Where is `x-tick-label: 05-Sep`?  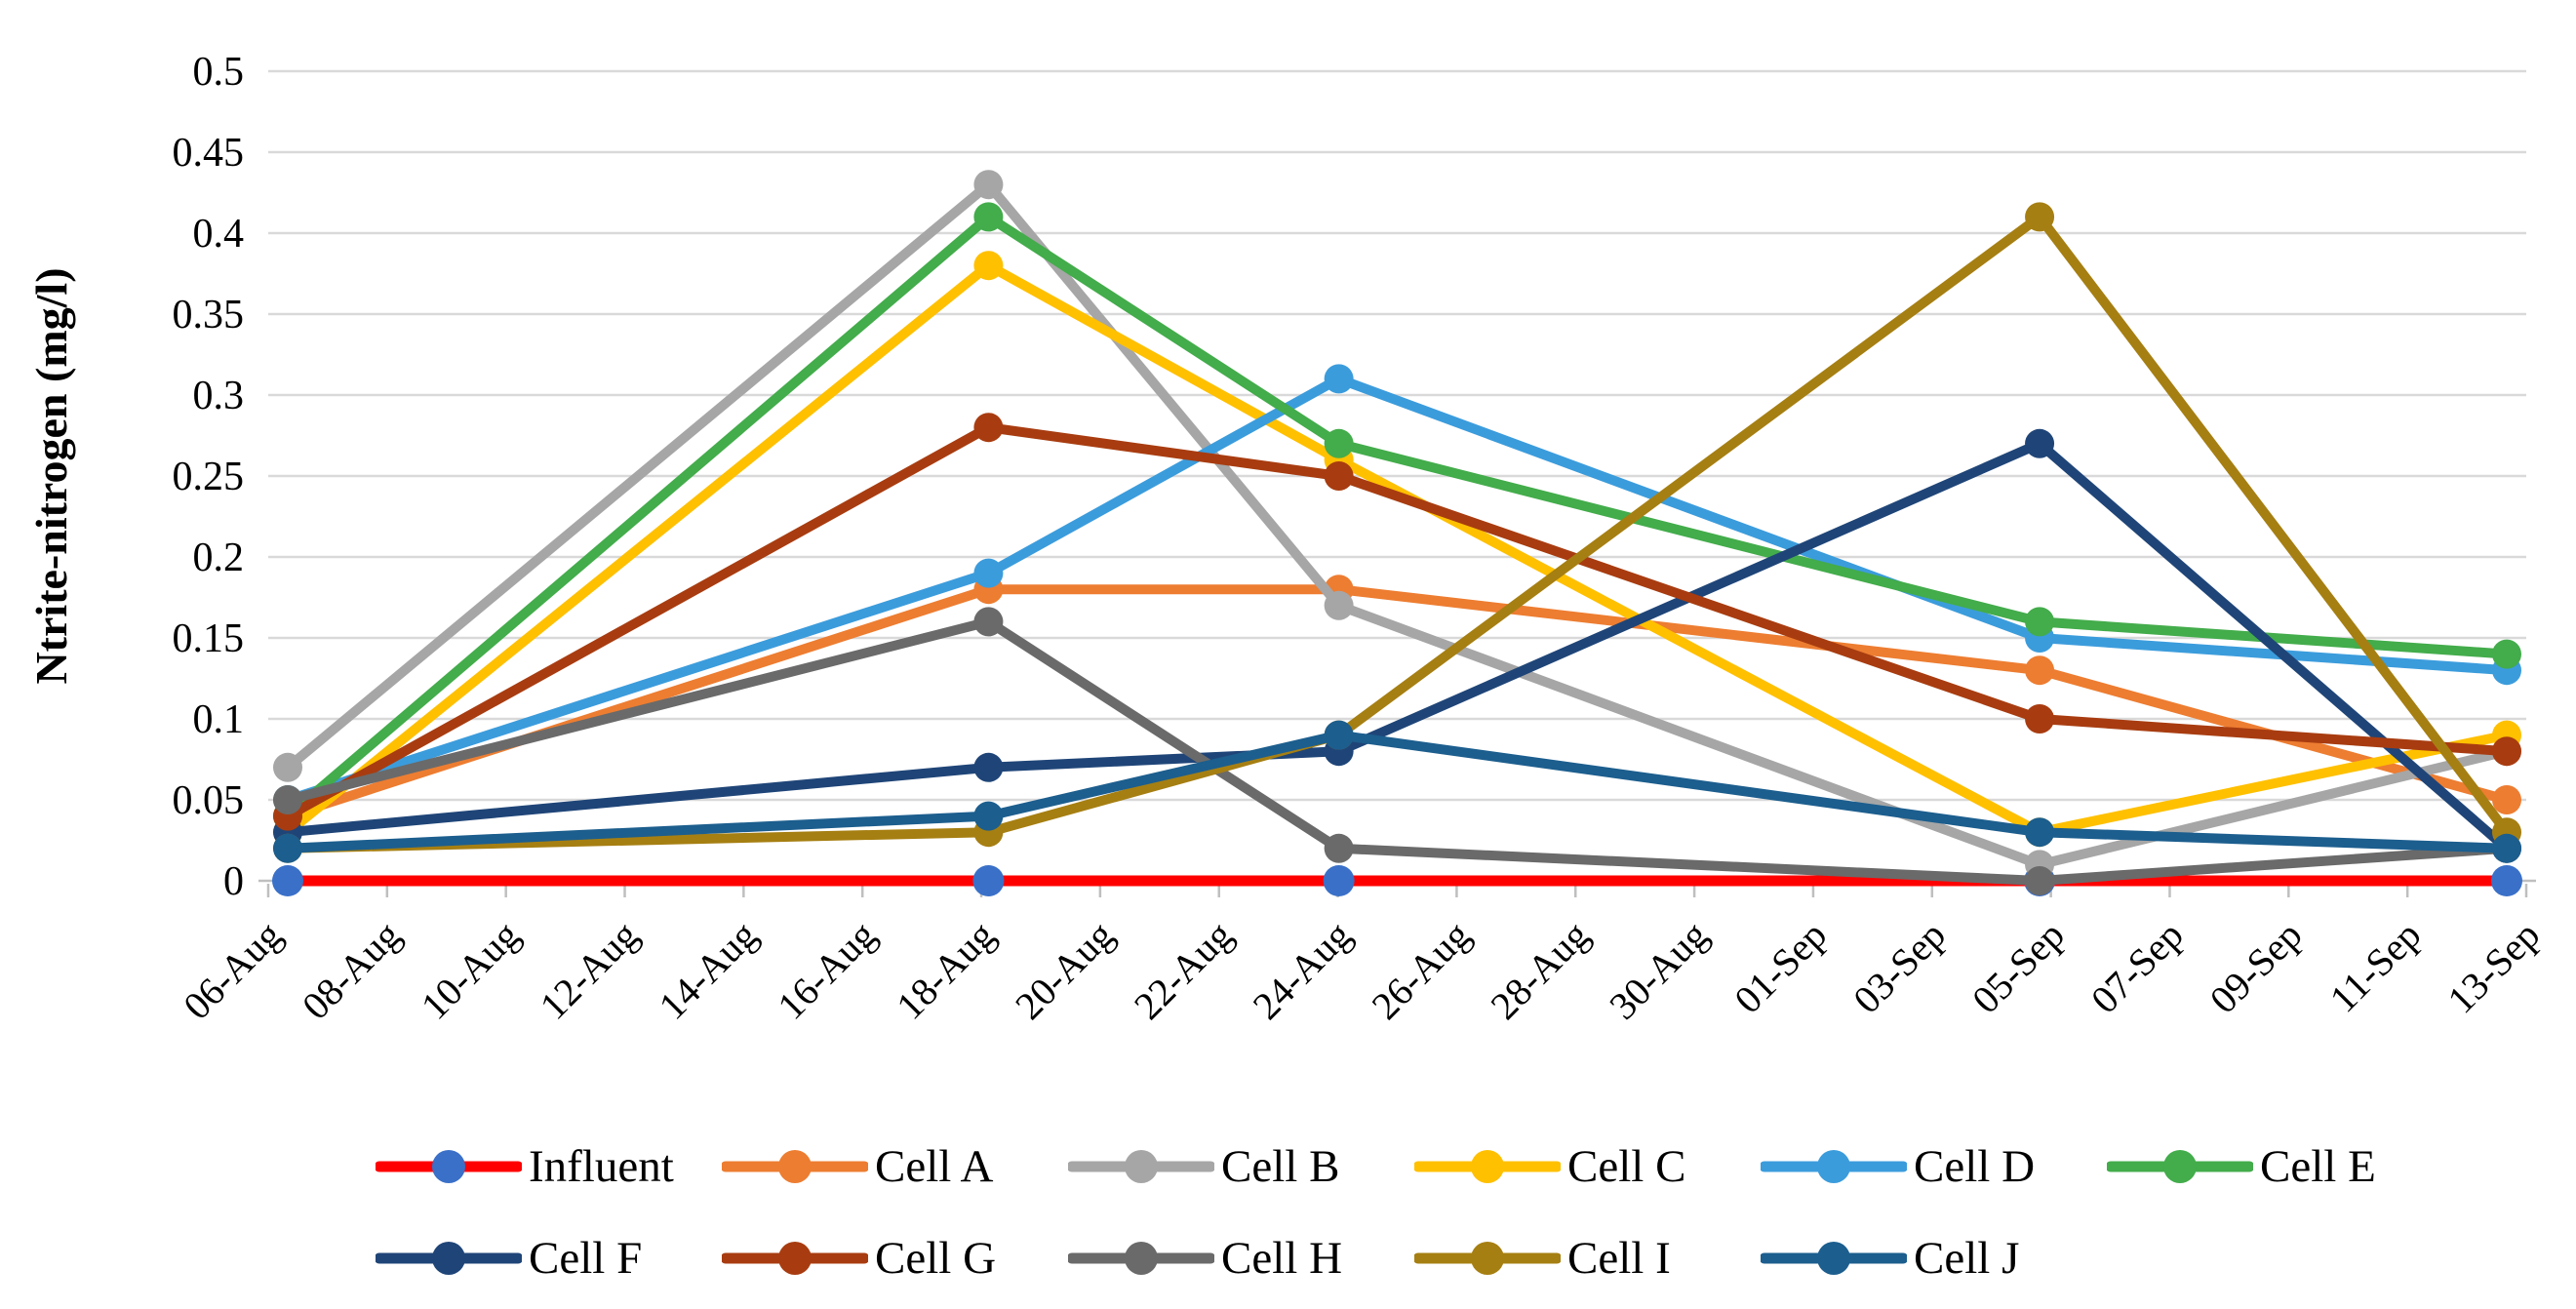
x-tick-label: 05-Sep is located at coordinates (2018, 967).